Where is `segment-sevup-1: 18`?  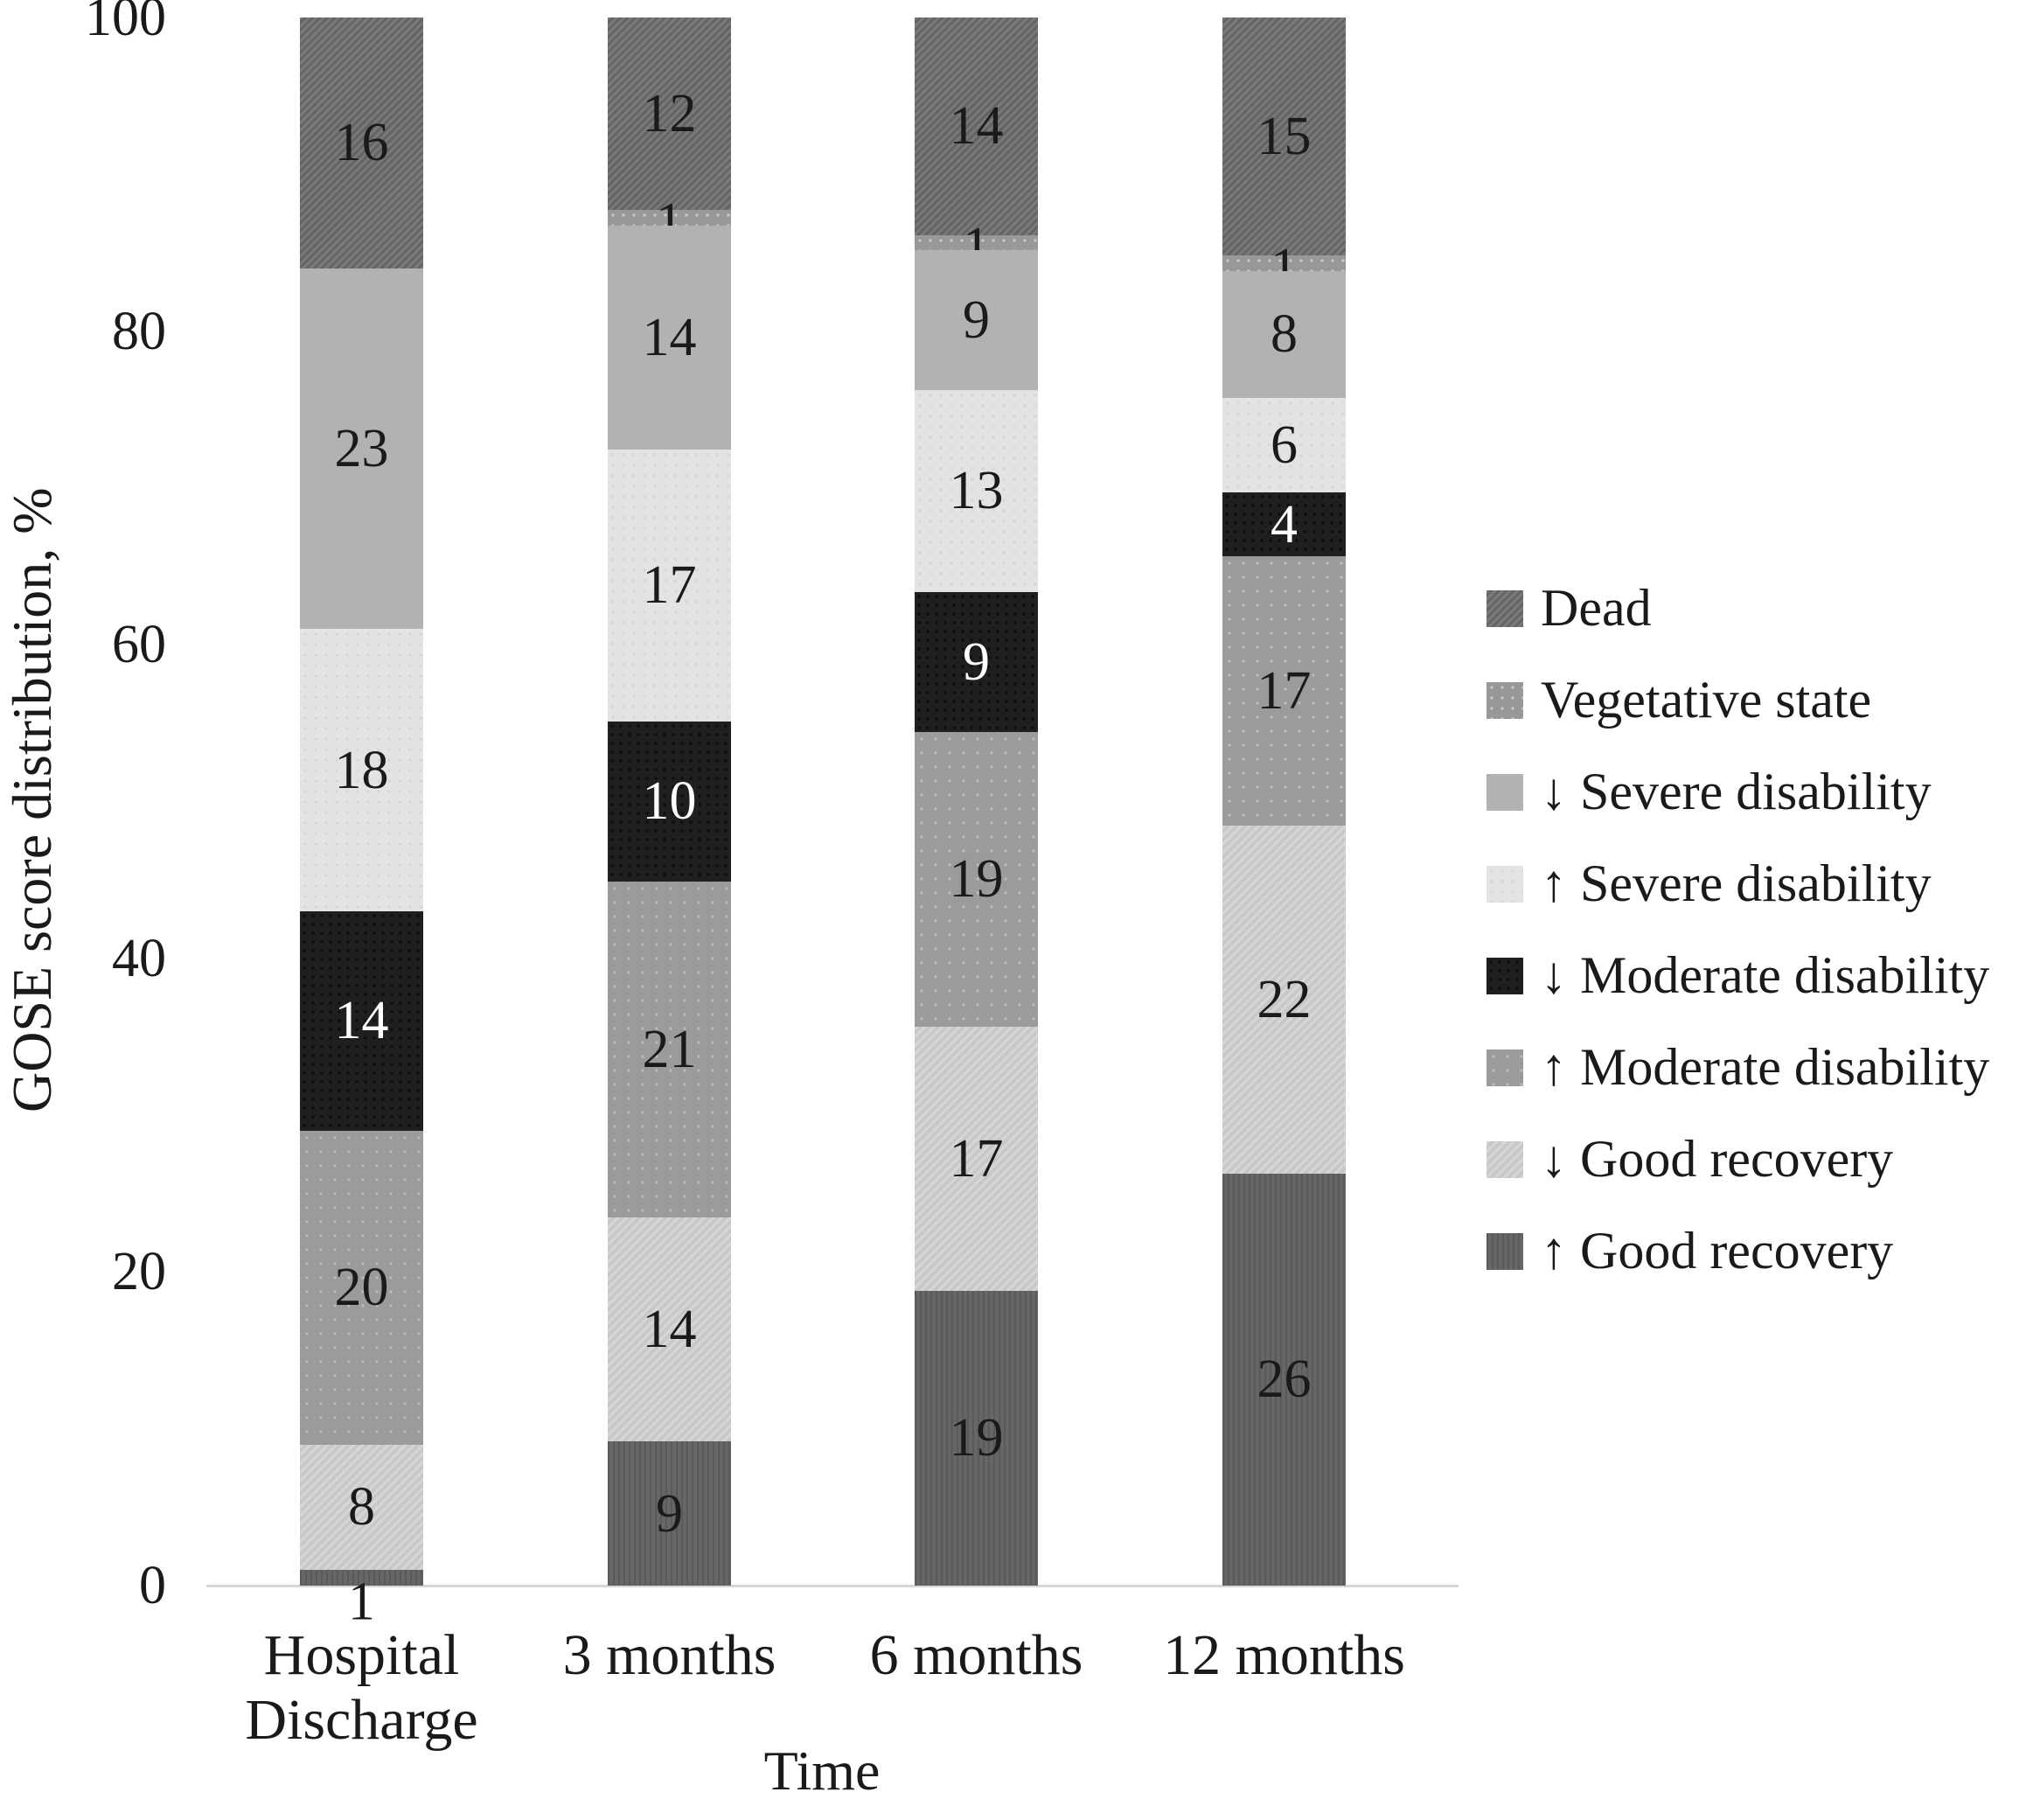
segment-sevup-1: 18 is located at coordinates (361, 770).